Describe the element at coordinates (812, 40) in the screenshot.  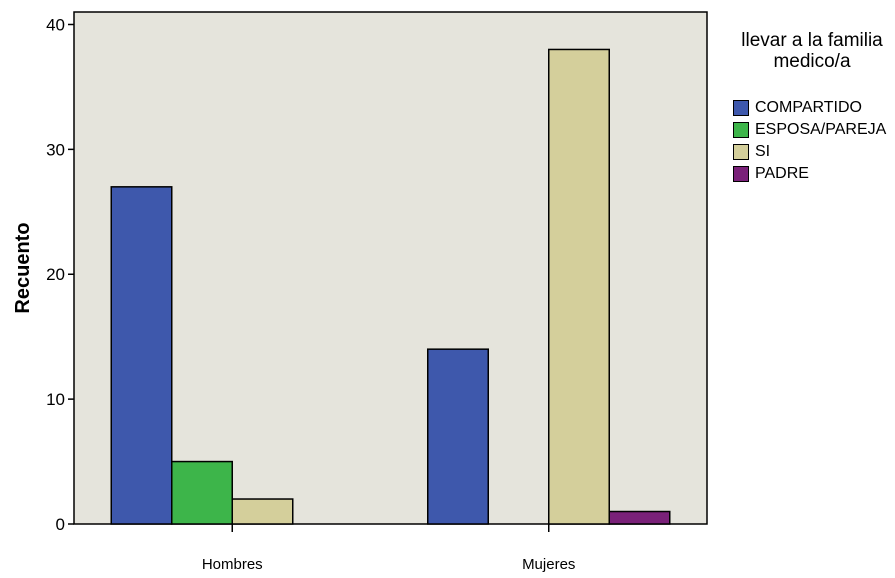
I see `legend-title-line-1: llevar a la familia` at that location.